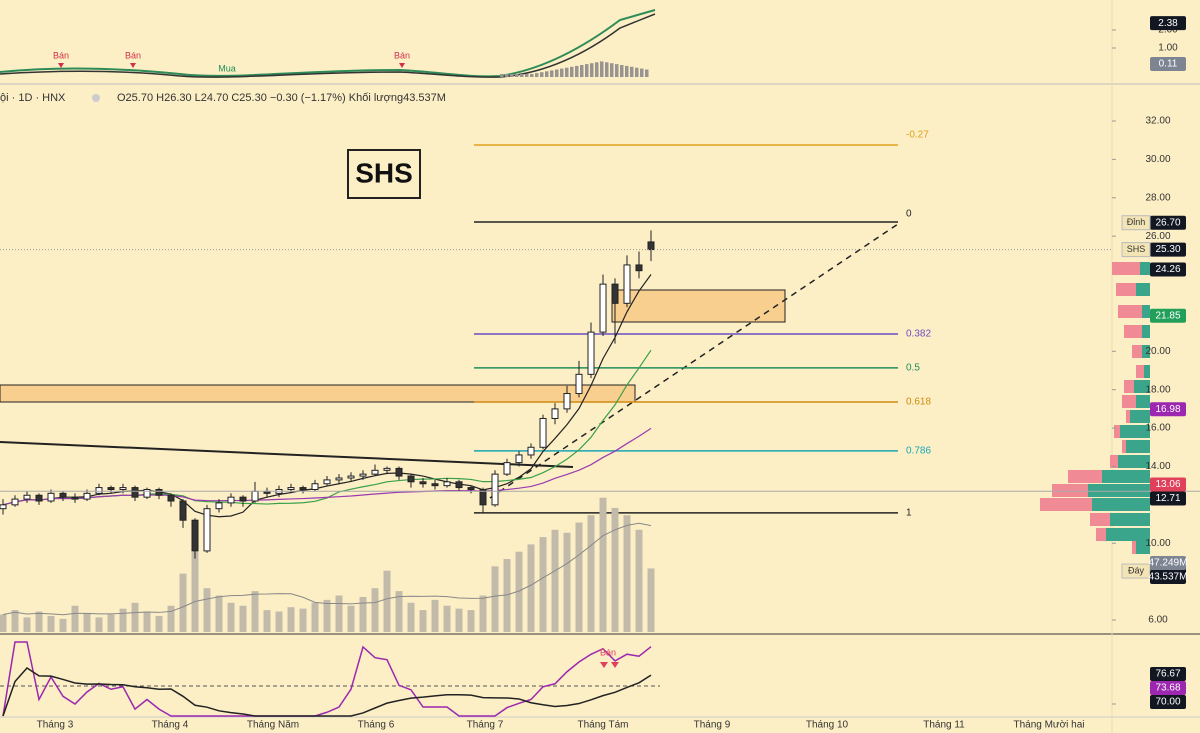 The height and width of the screenshot is (733, 1200). Describe the element at coordinates (1167, 674) in the screenshot. I see `badge-label: 76.67` at that location.